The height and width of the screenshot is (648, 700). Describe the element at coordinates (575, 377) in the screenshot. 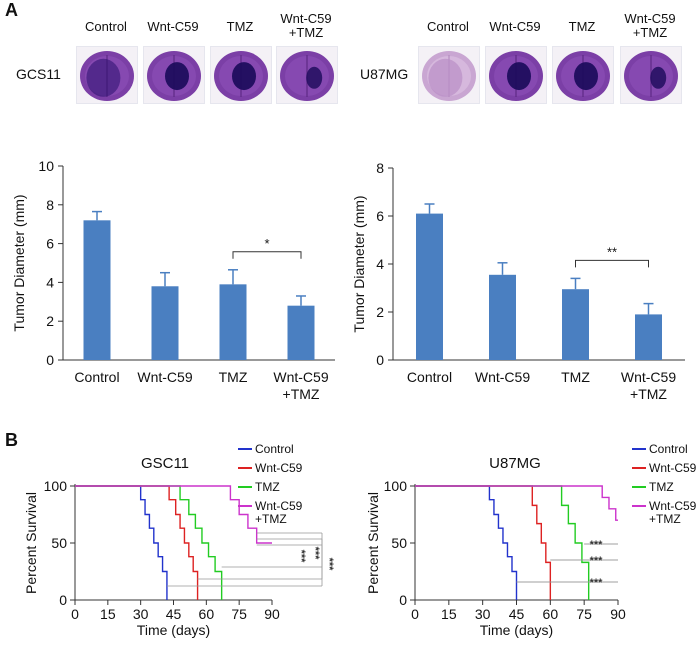

I see `x-tick-label: TMZ` at that location.